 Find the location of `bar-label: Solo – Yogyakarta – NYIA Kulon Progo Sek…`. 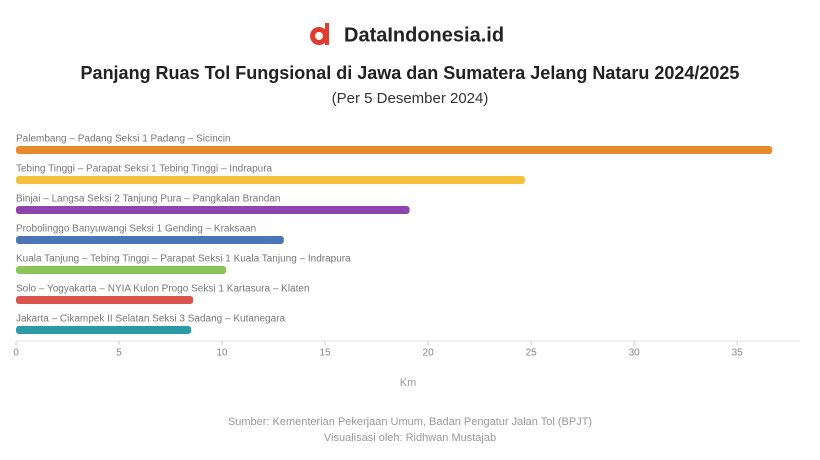

bar-label: Solo – Yogyakarta – NYIA Kulon Progo Sek… is located at coordinates (163, 289).